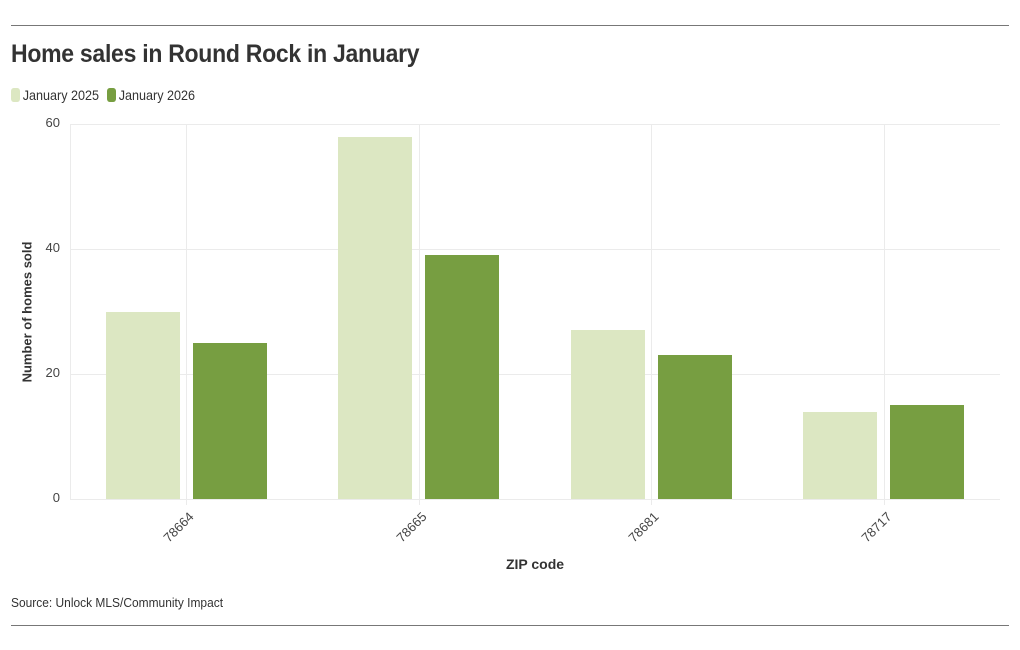 This screenshot has width=1020, height=650. I want to click on legend-swatch-jan-2025, so click(15, 95).